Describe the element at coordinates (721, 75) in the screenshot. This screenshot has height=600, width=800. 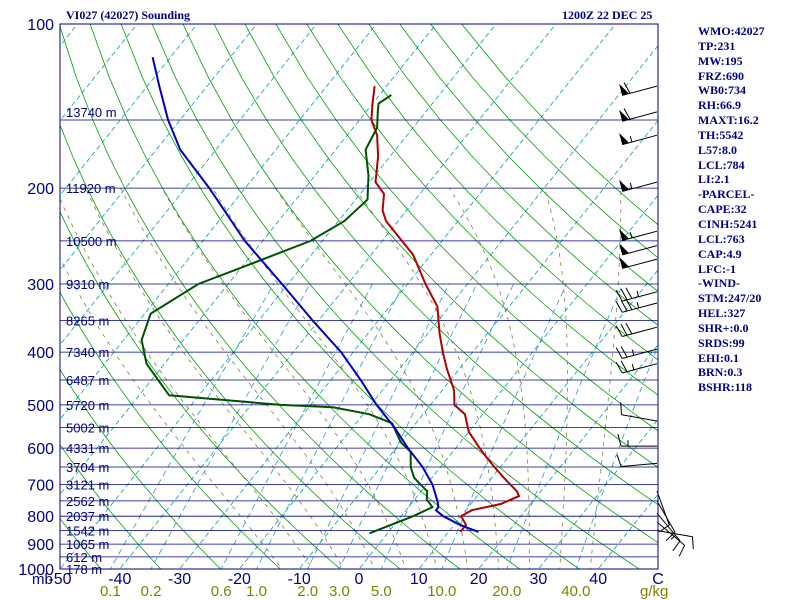
I see `stat-item: FRZ:690` at that location.